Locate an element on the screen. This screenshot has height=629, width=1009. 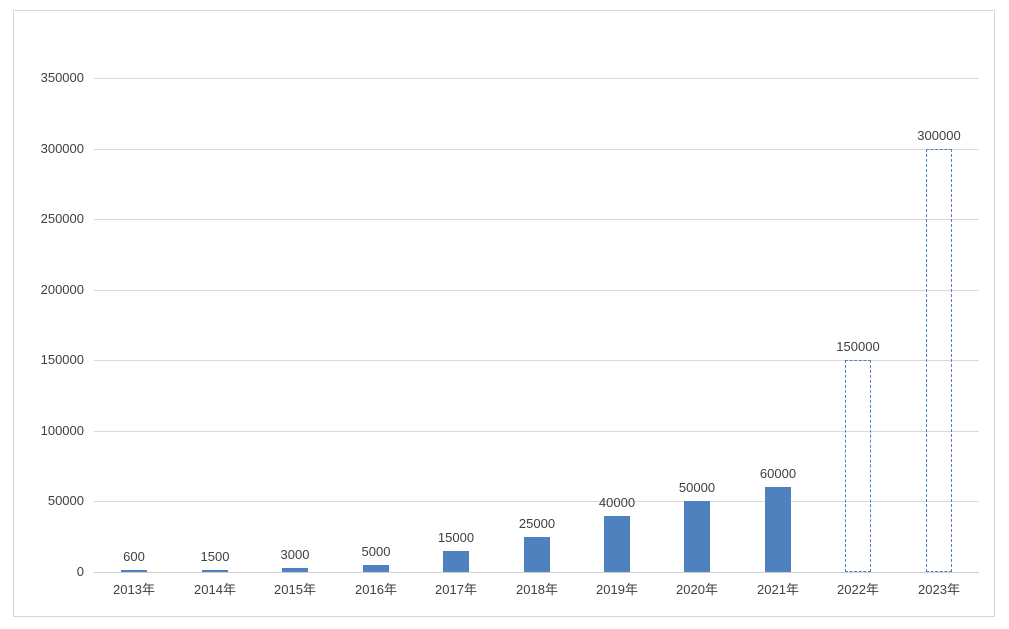
y-axis-tick-label: 350000 is located at coordinates (62, 77).